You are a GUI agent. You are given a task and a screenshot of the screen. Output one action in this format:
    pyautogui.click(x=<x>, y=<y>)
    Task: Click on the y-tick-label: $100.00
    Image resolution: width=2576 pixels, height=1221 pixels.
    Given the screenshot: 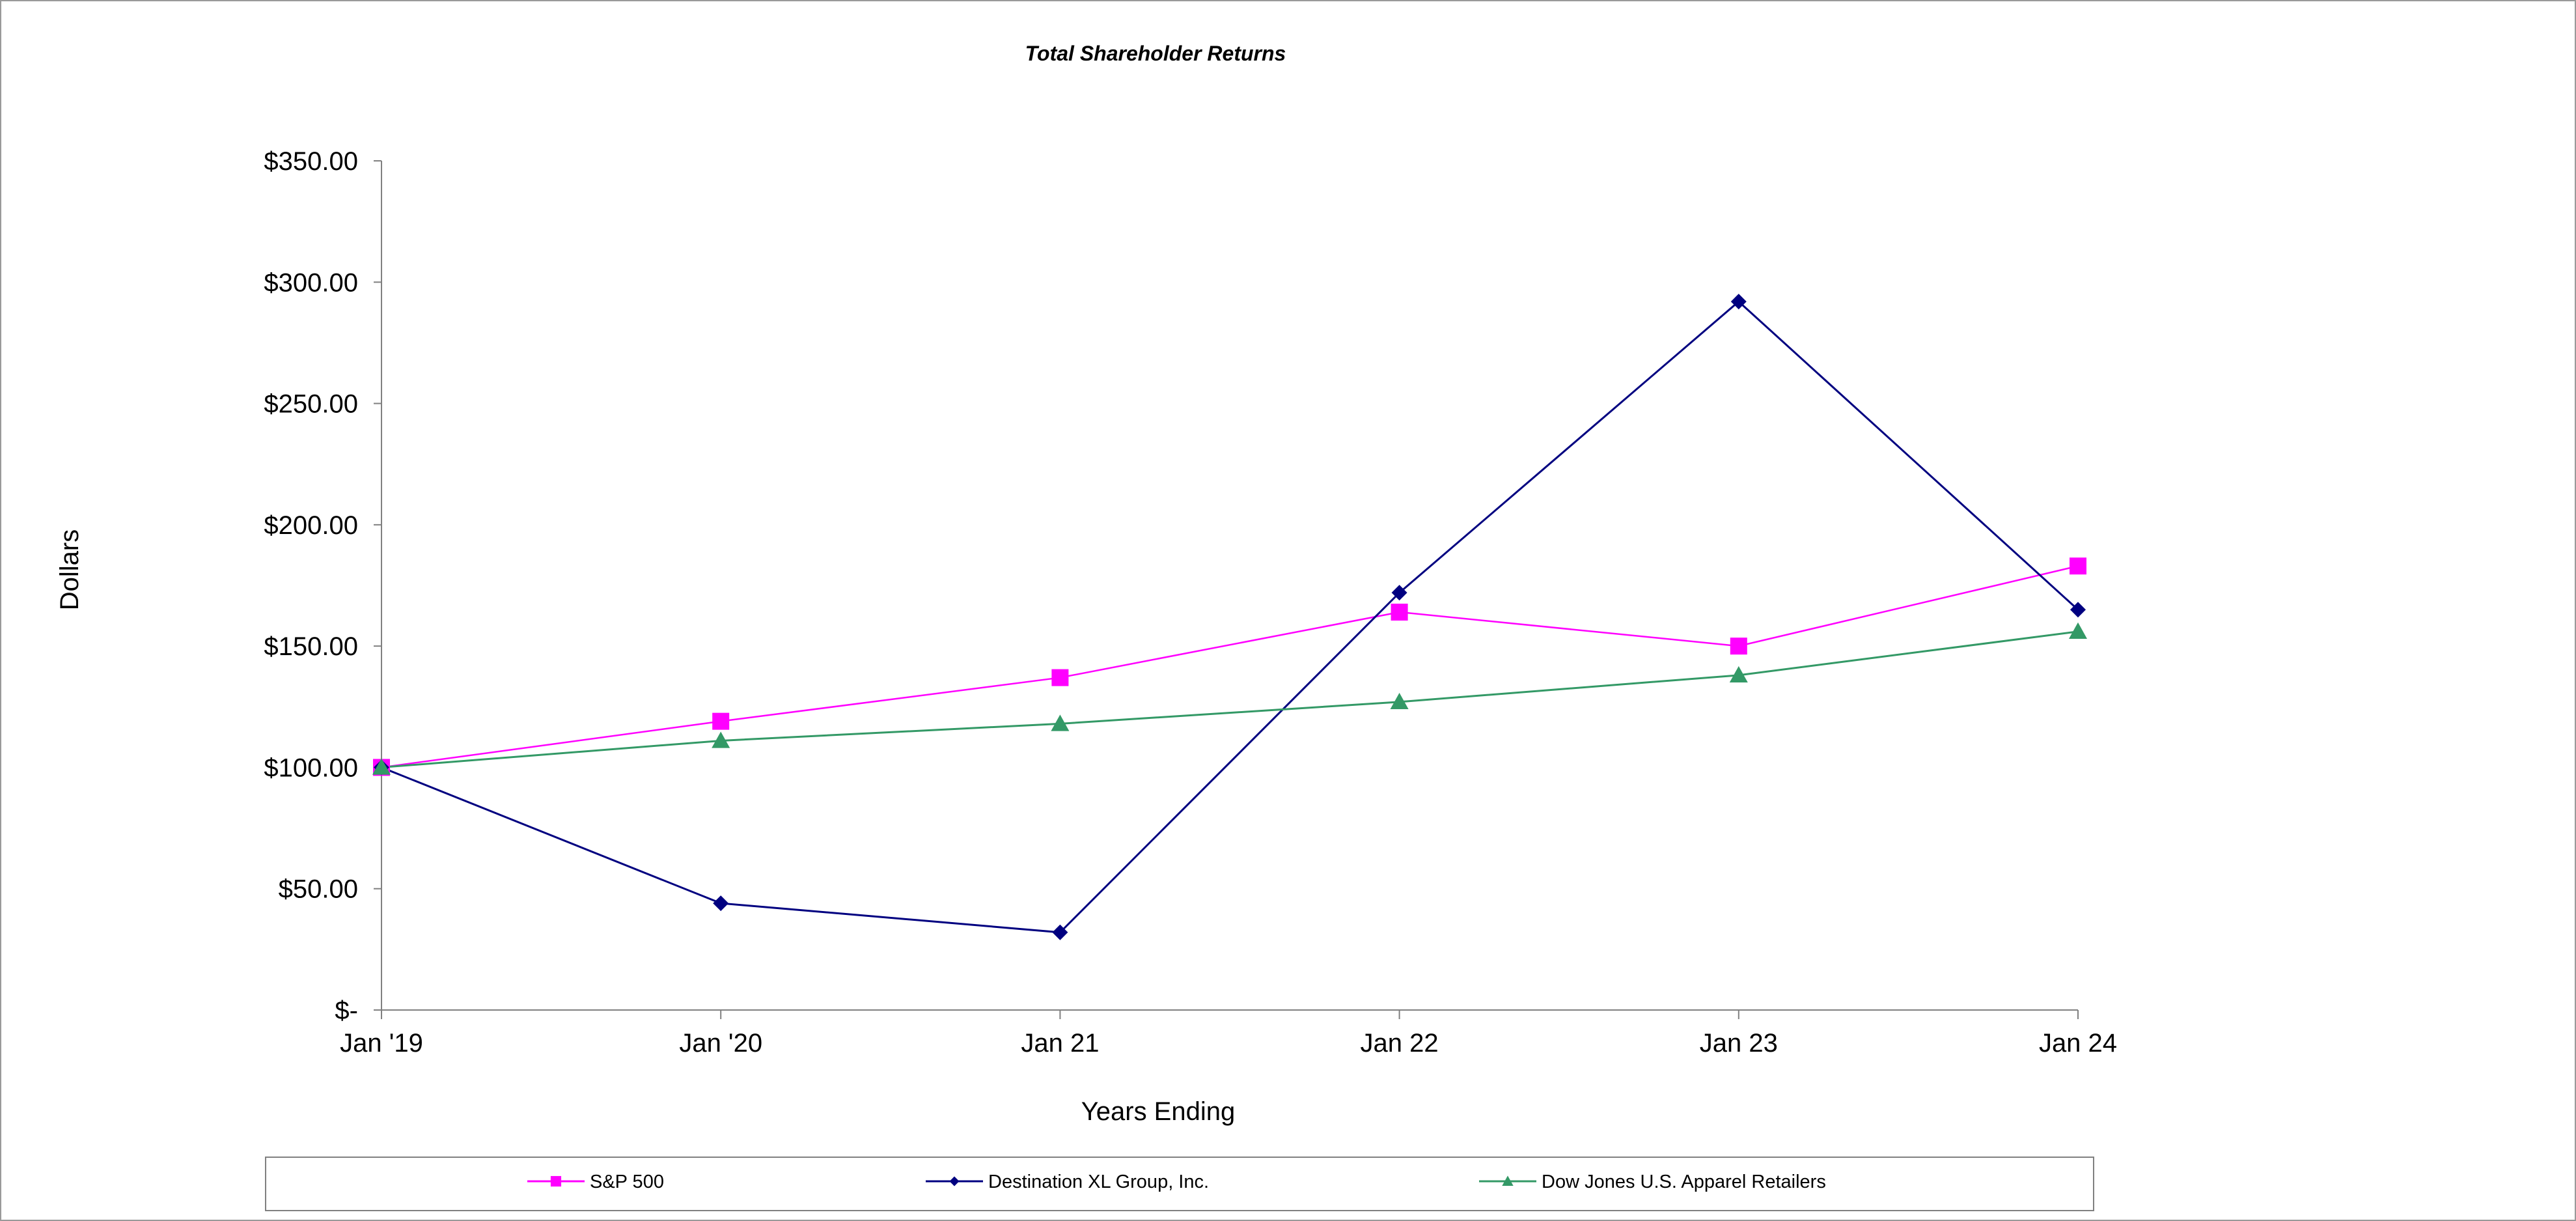 What is the action you would take?
    pyautogui.click(x=311, y=767)
    